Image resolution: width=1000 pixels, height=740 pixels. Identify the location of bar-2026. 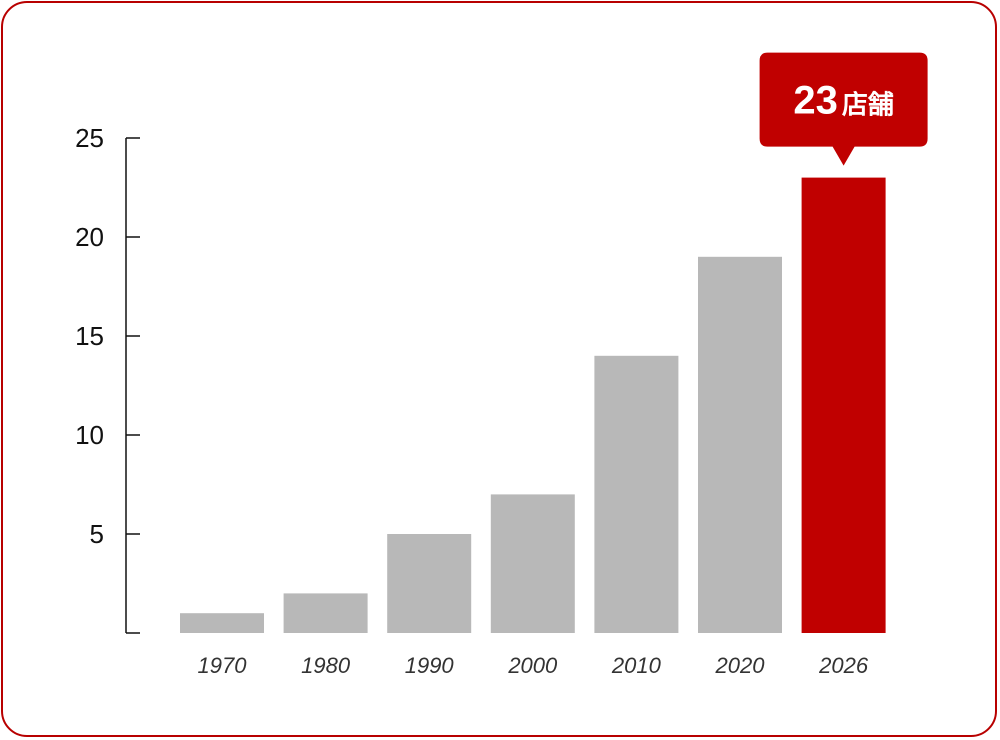
(843, 405).